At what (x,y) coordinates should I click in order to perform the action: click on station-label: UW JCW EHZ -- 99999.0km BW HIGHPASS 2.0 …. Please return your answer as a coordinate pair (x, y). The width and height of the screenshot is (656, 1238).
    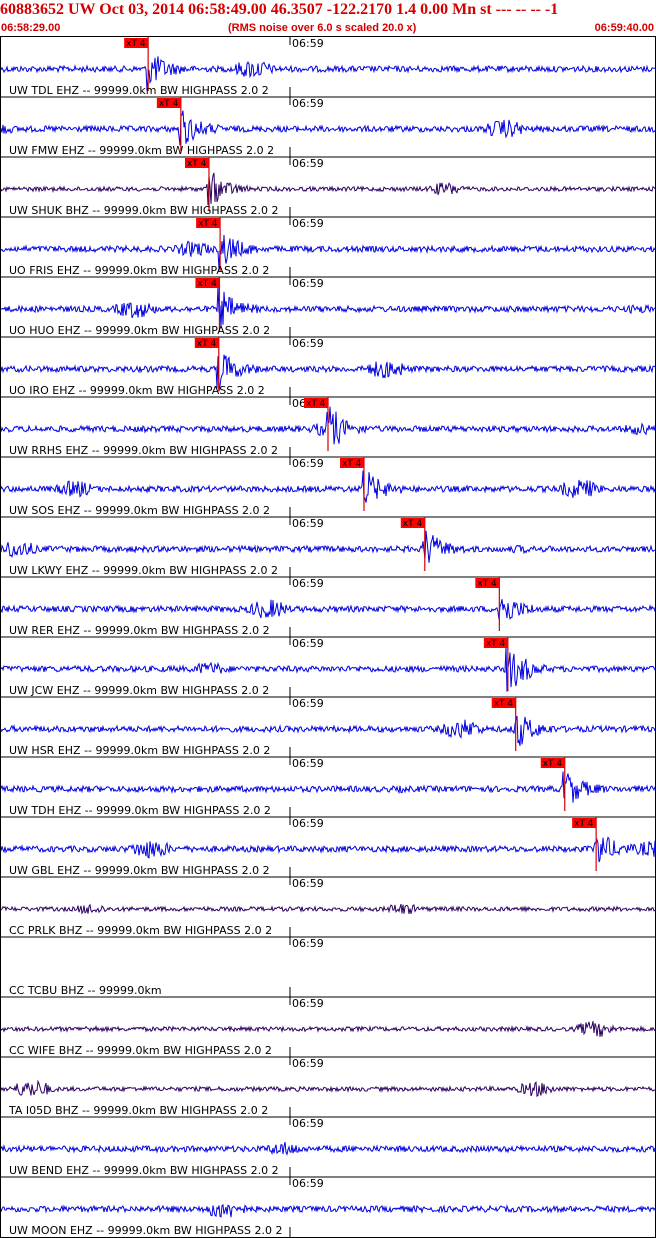
    Looking at the image, I should click on (139, 690).